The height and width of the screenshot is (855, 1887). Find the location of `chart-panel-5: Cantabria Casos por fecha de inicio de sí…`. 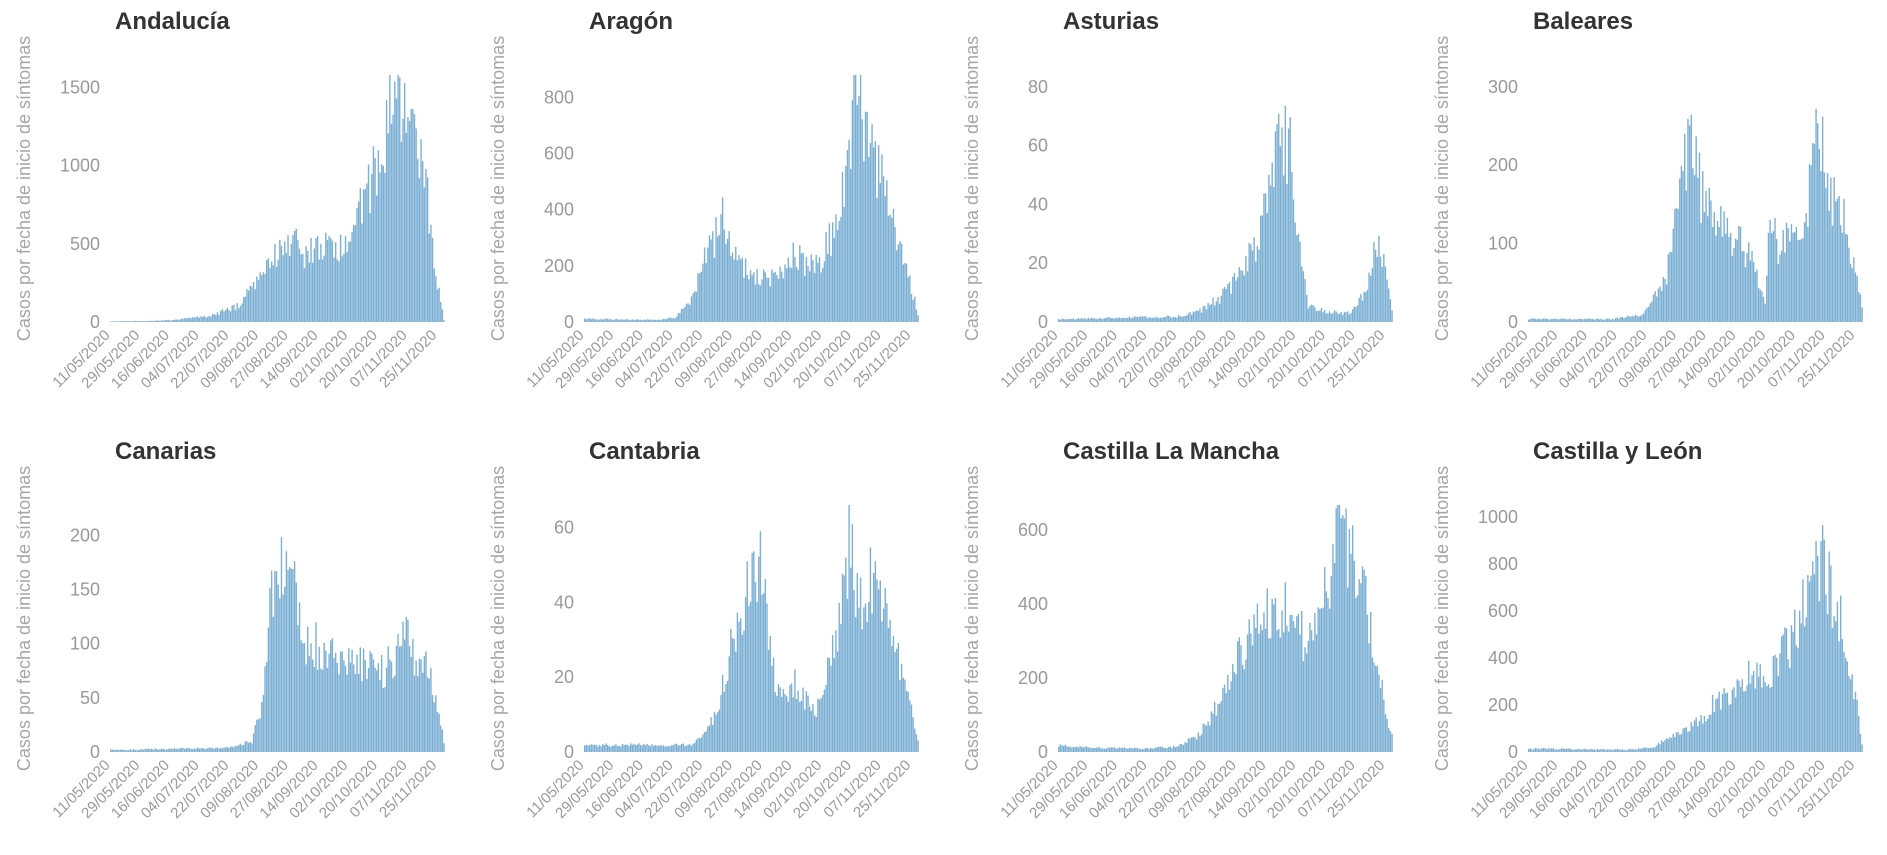

chart-panel-5: Cantabria Casos por fecha de inicio de sí… is located at coordinates (709, 642).